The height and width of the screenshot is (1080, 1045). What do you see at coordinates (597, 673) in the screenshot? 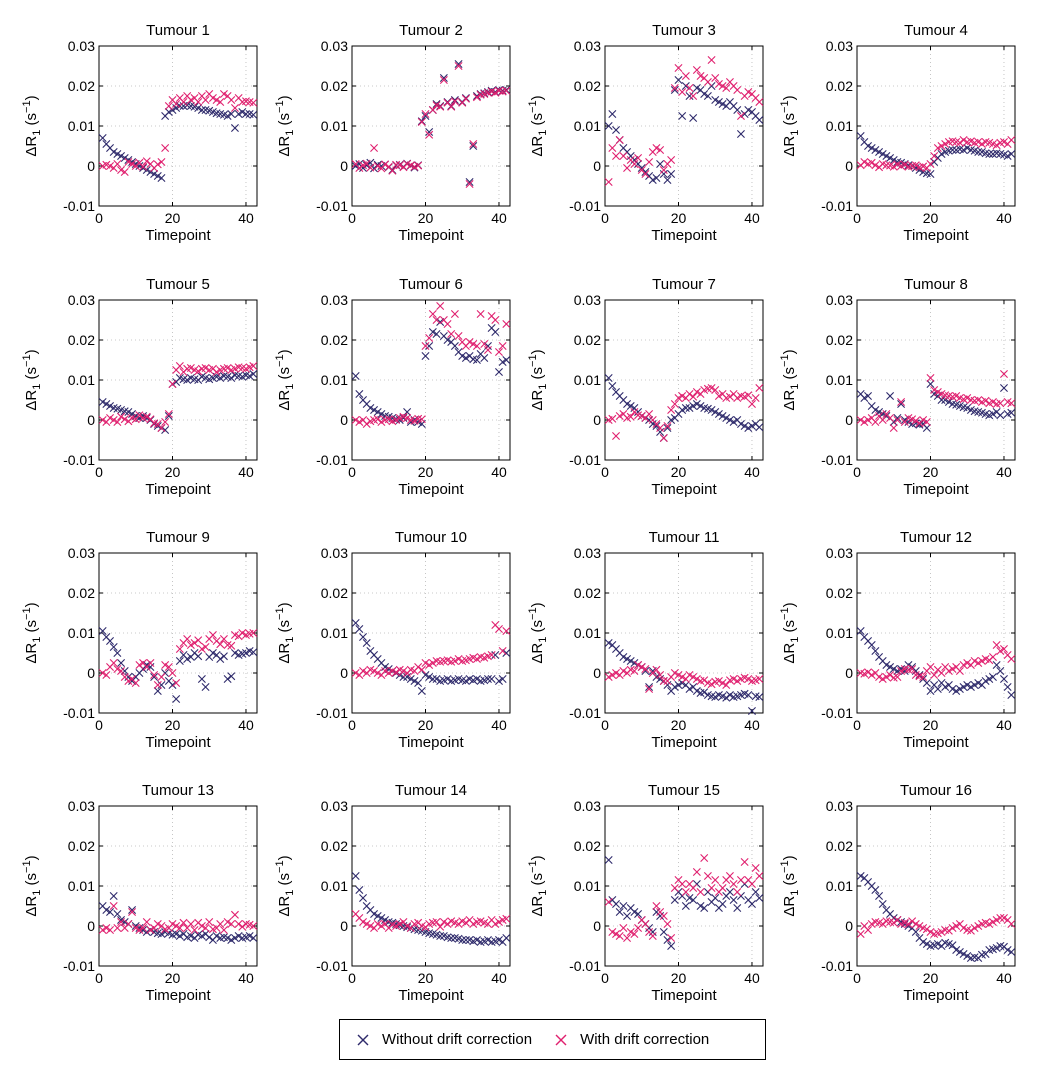
I see `y-tick-label: 0` at bounding box center [597, 673].